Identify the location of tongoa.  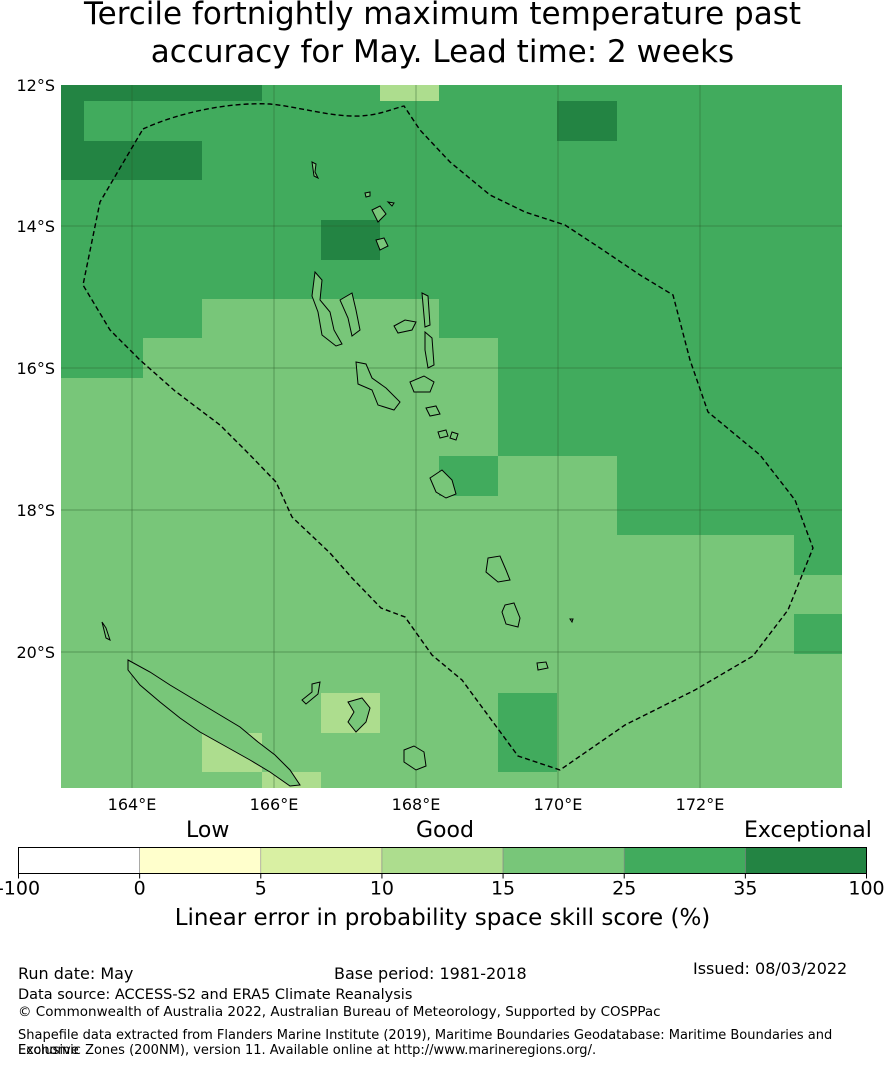
(454, 436).